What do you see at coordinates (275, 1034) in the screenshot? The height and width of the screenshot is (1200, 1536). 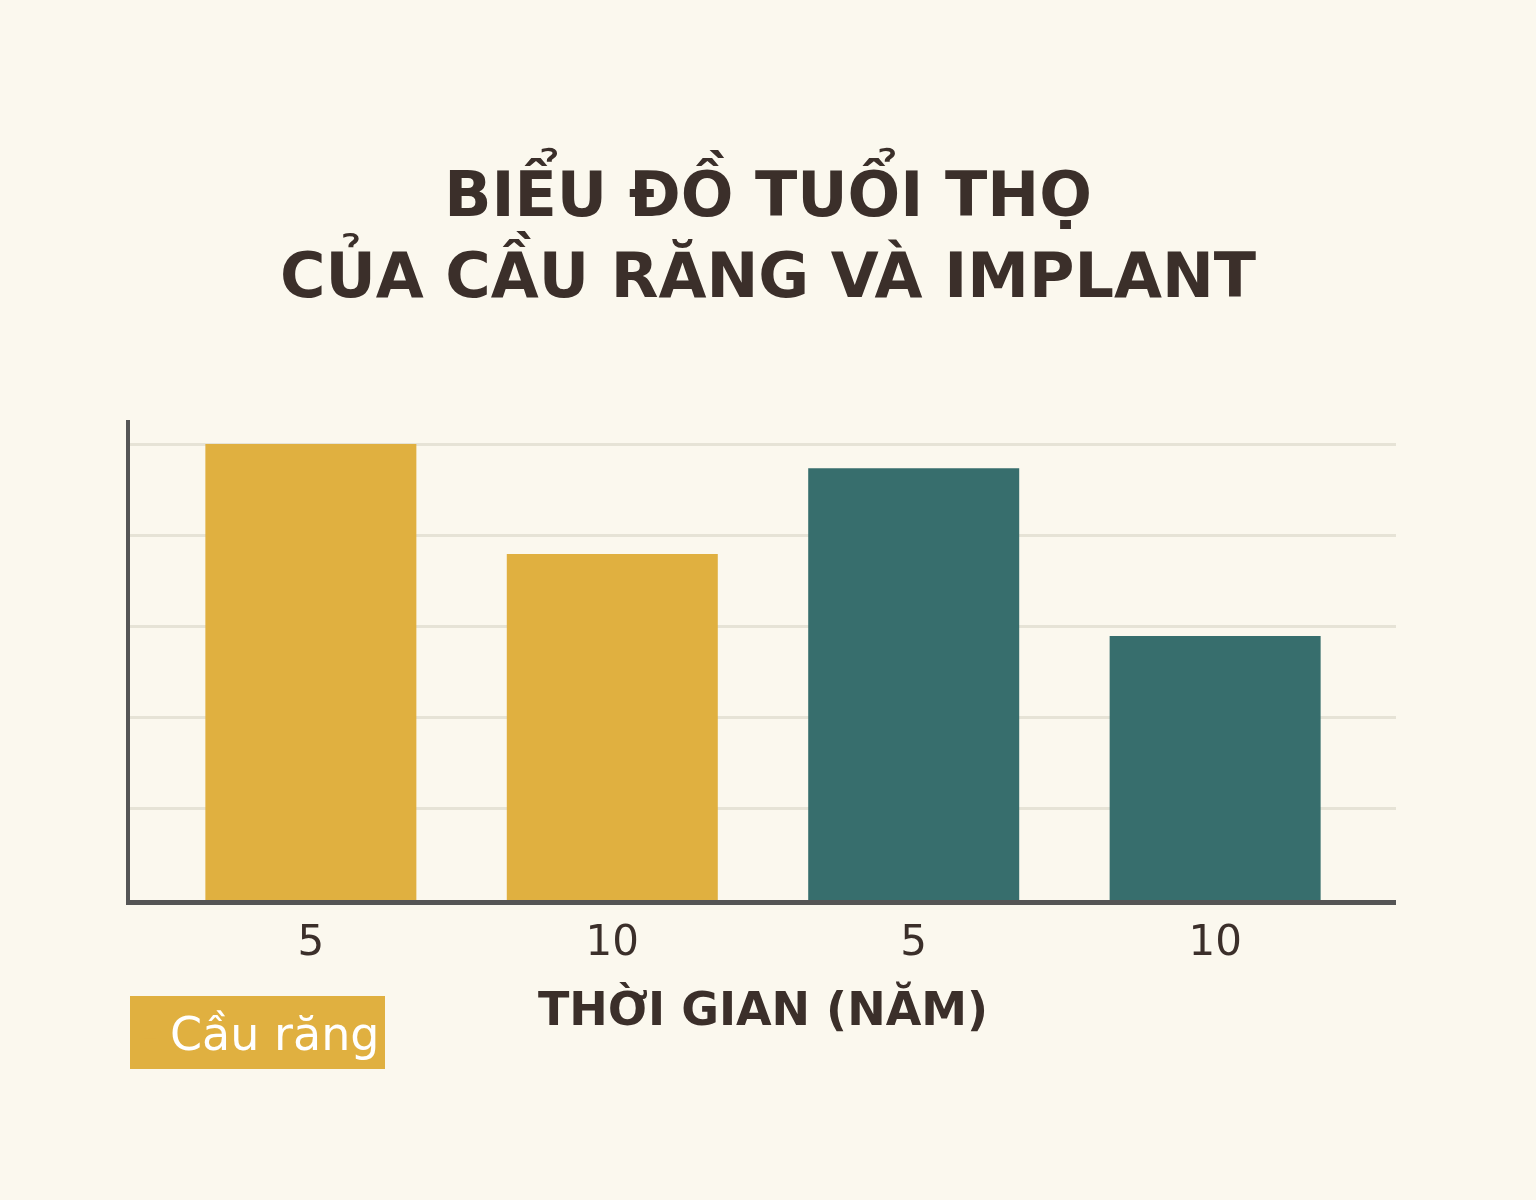 I see `text: Cầu răng` at bounding box center [275, 1034].